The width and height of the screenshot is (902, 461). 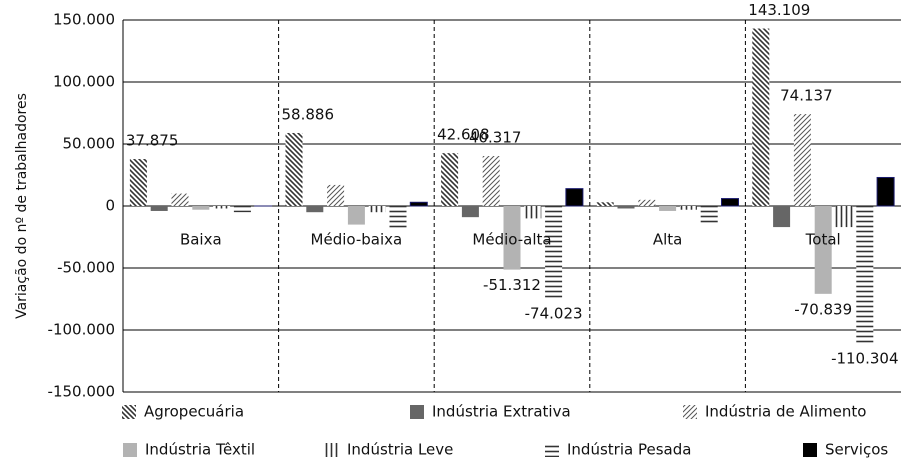 I want to click on data-label: -51.312, so click(x=512, y=285).